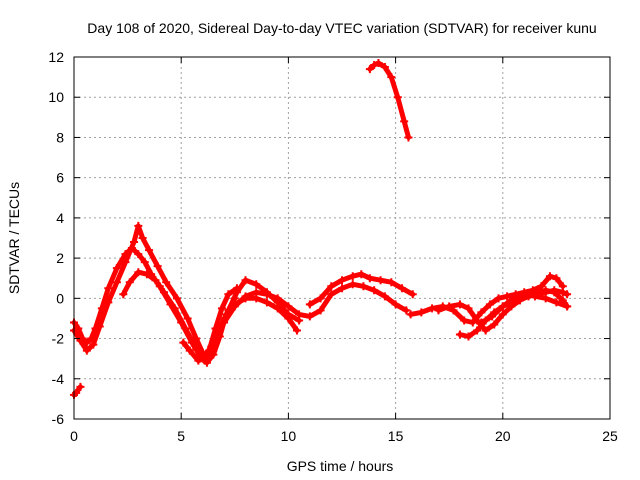  I want to click on y-tick-label: 4, so click(60, 218).